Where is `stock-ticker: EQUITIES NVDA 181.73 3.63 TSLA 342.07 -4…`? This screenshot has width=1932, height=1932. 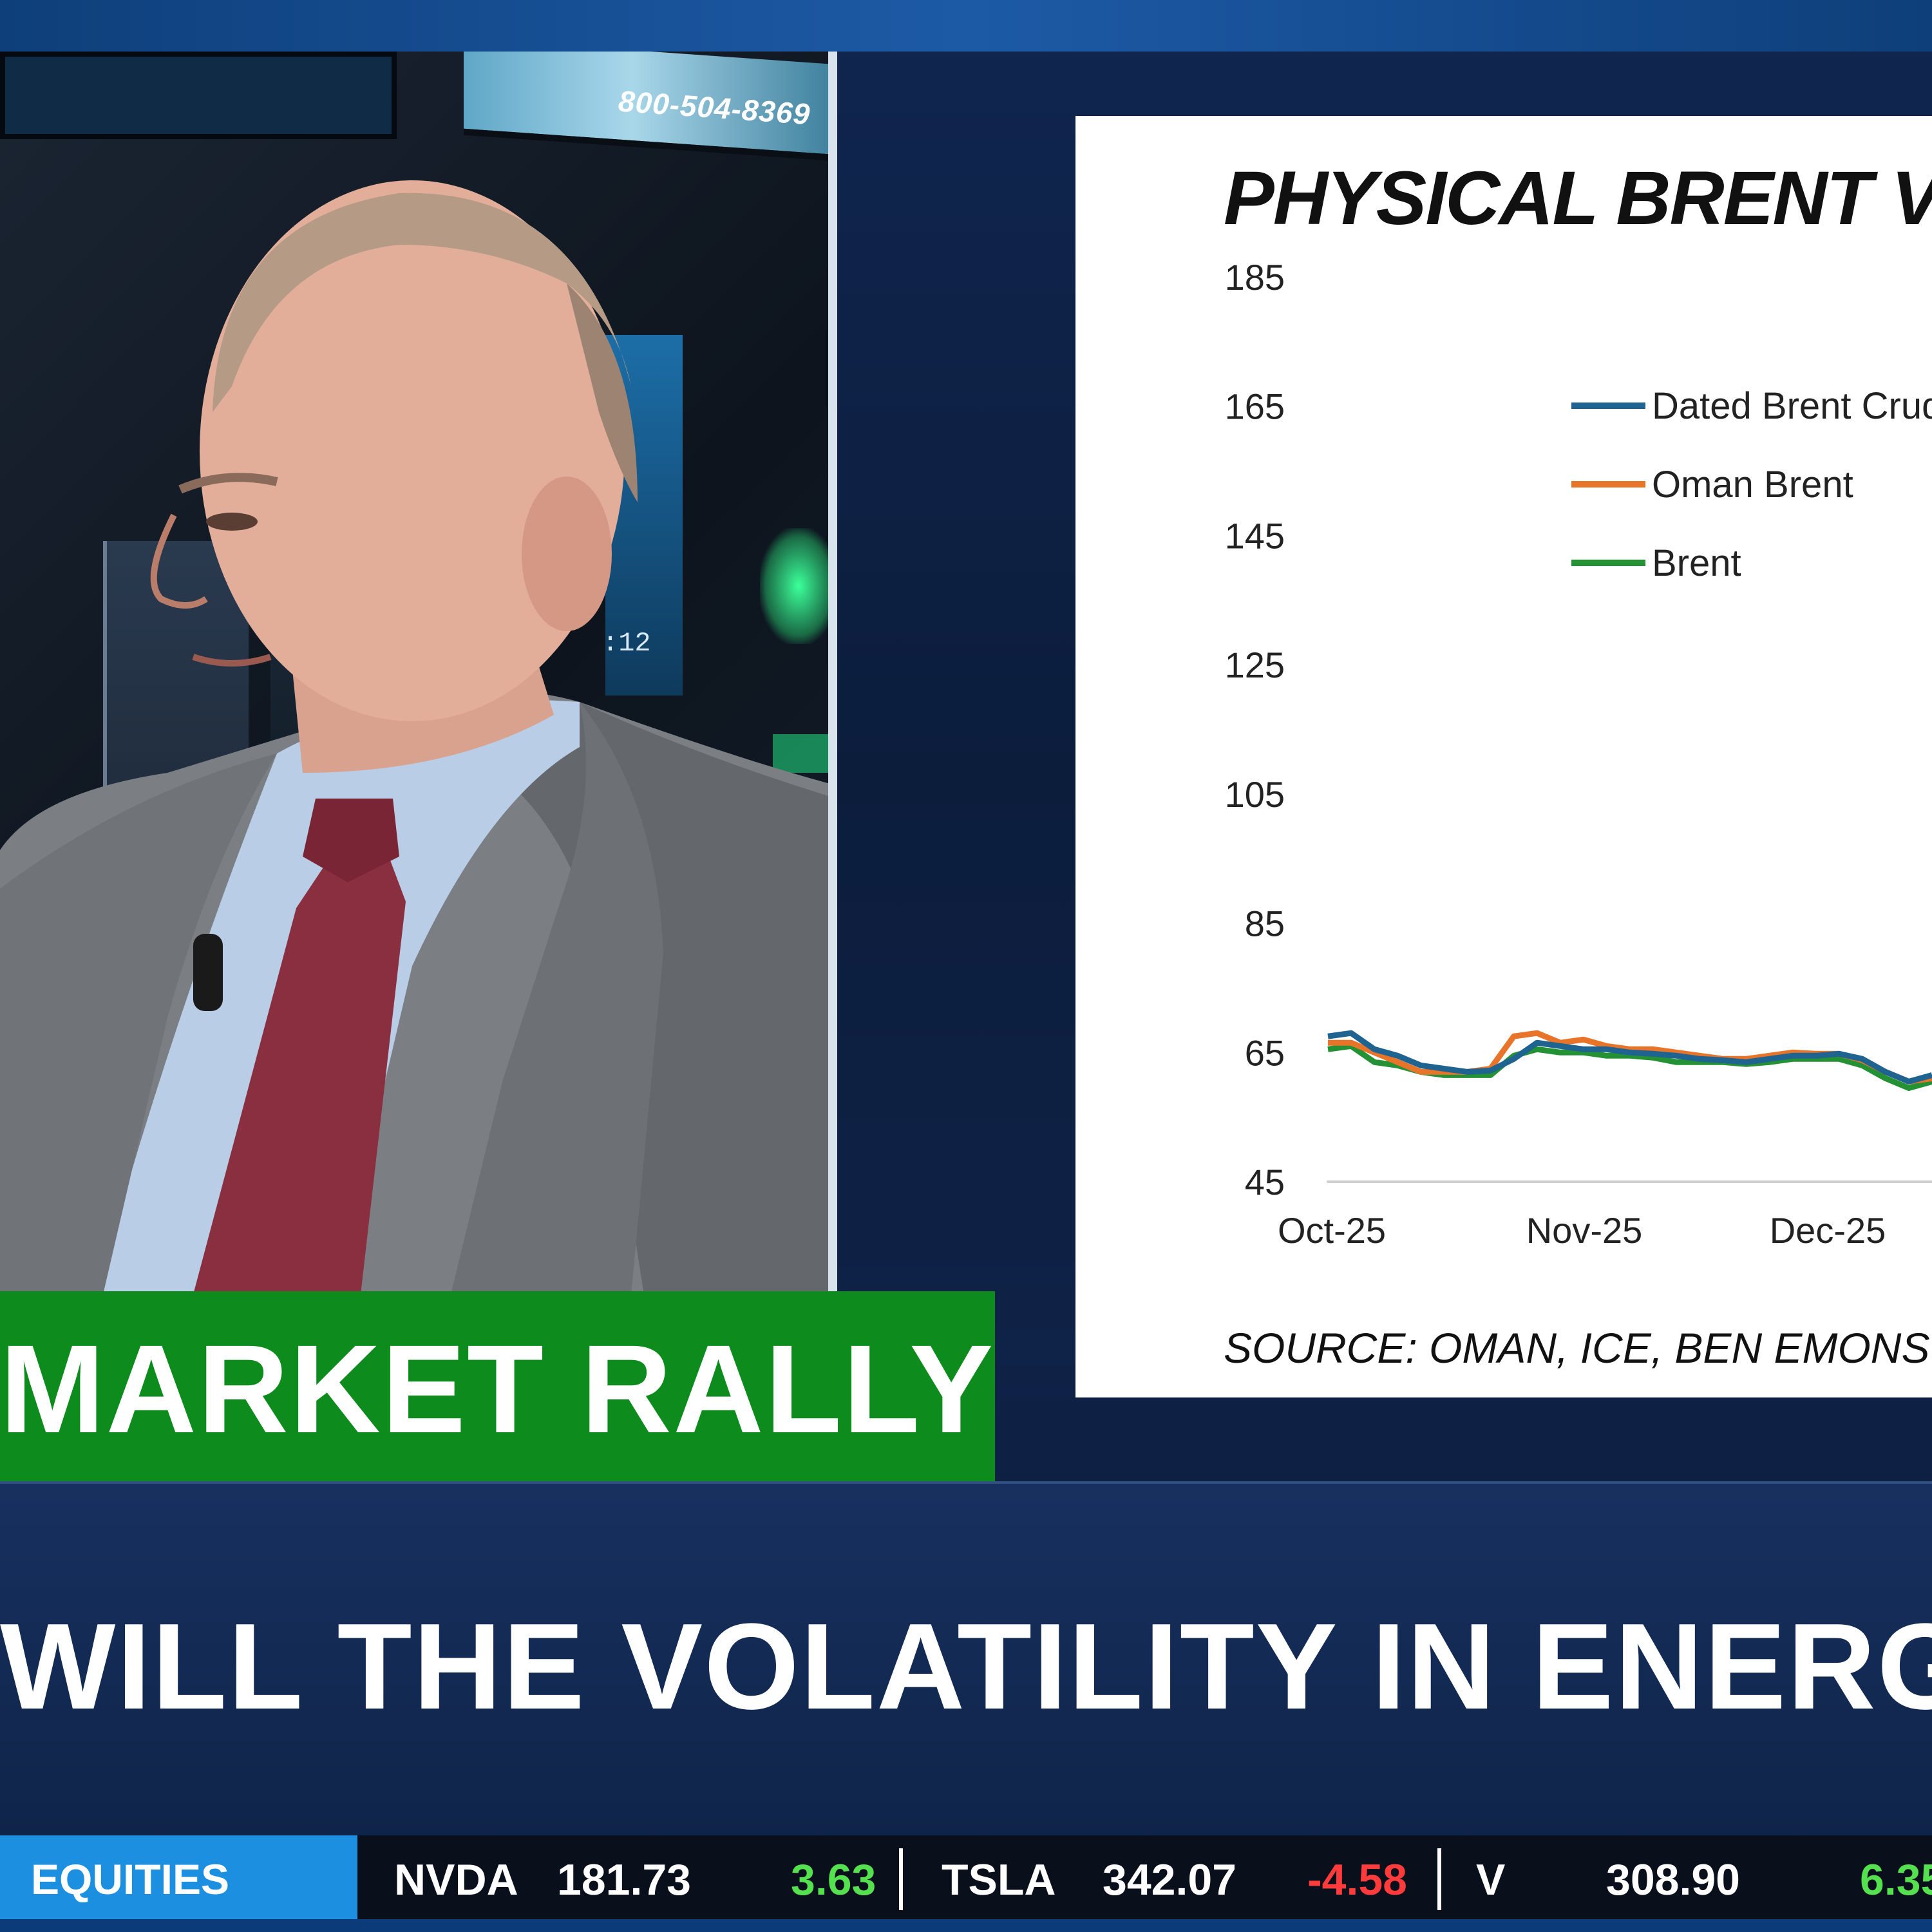 stock-ticker: EQUITIES NVDA 181.73 3.63 TSLA 342.07 -4… is located at coordinates (966, 1877).